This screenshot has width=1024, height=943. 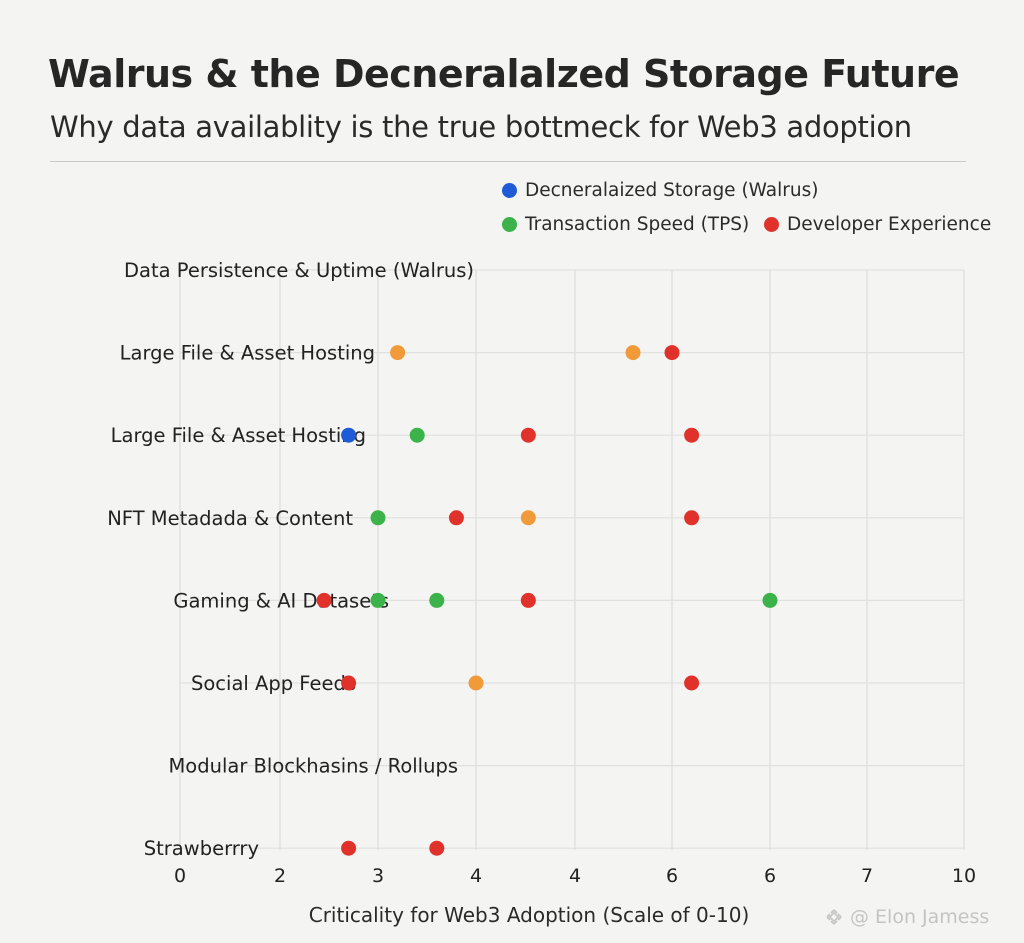 What do you see at coordinates (508, 161) in the screenshot?
I see `header-divider` at bounding box center [508, 161].